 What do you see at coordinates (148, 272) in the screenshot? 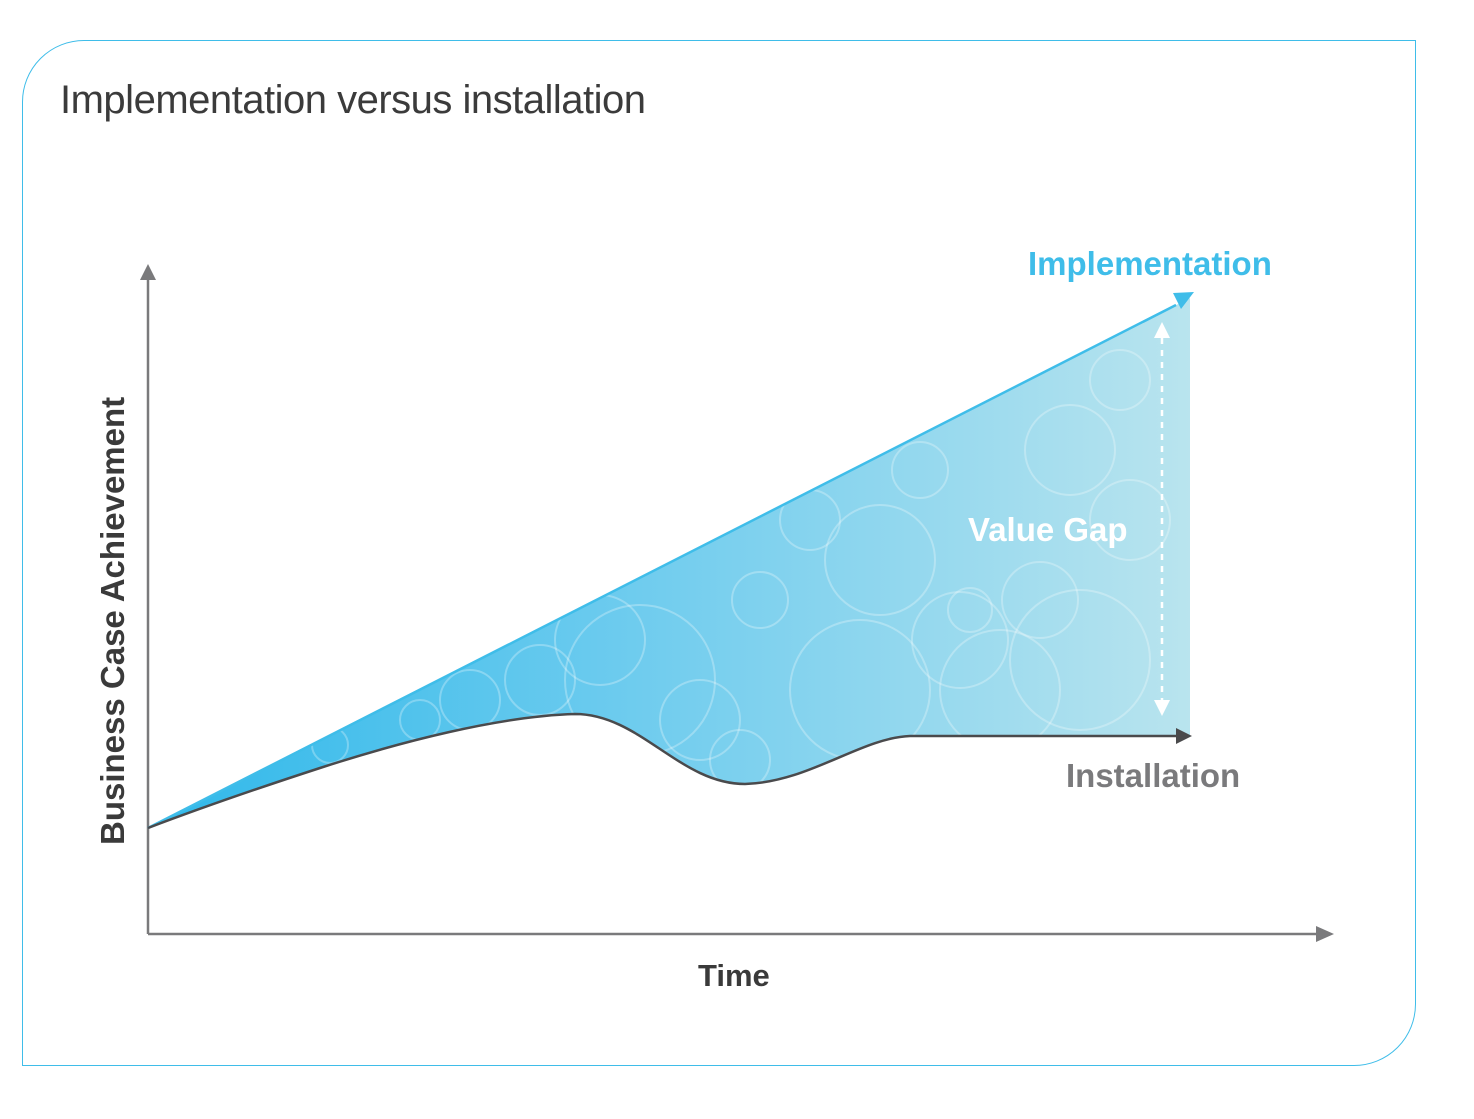
I see `y-axis-arrowhead` at bounding box center [148, 272].